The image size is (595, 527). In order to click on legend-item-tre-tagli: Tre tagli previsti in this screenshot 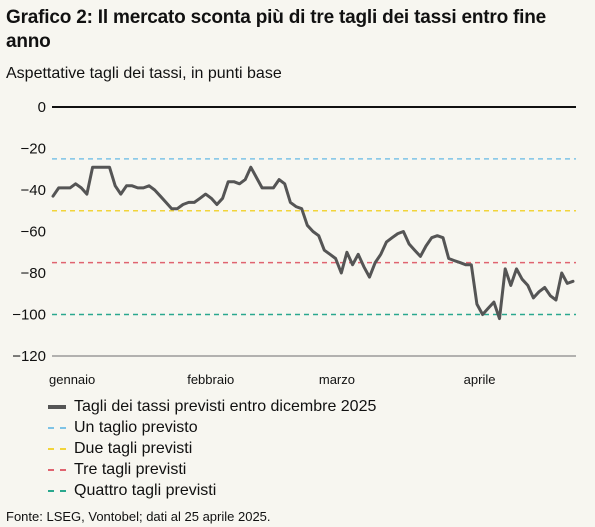, I will do `click(212, 469)`.